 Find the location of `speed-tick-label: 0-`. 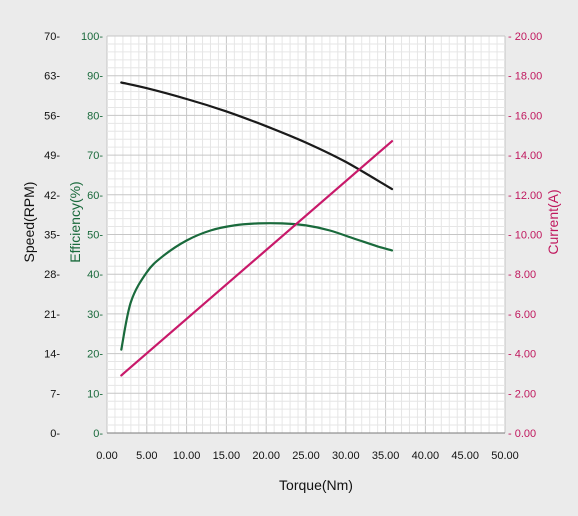

speed-tick-label: 0- is located at coordinates (55, 434).